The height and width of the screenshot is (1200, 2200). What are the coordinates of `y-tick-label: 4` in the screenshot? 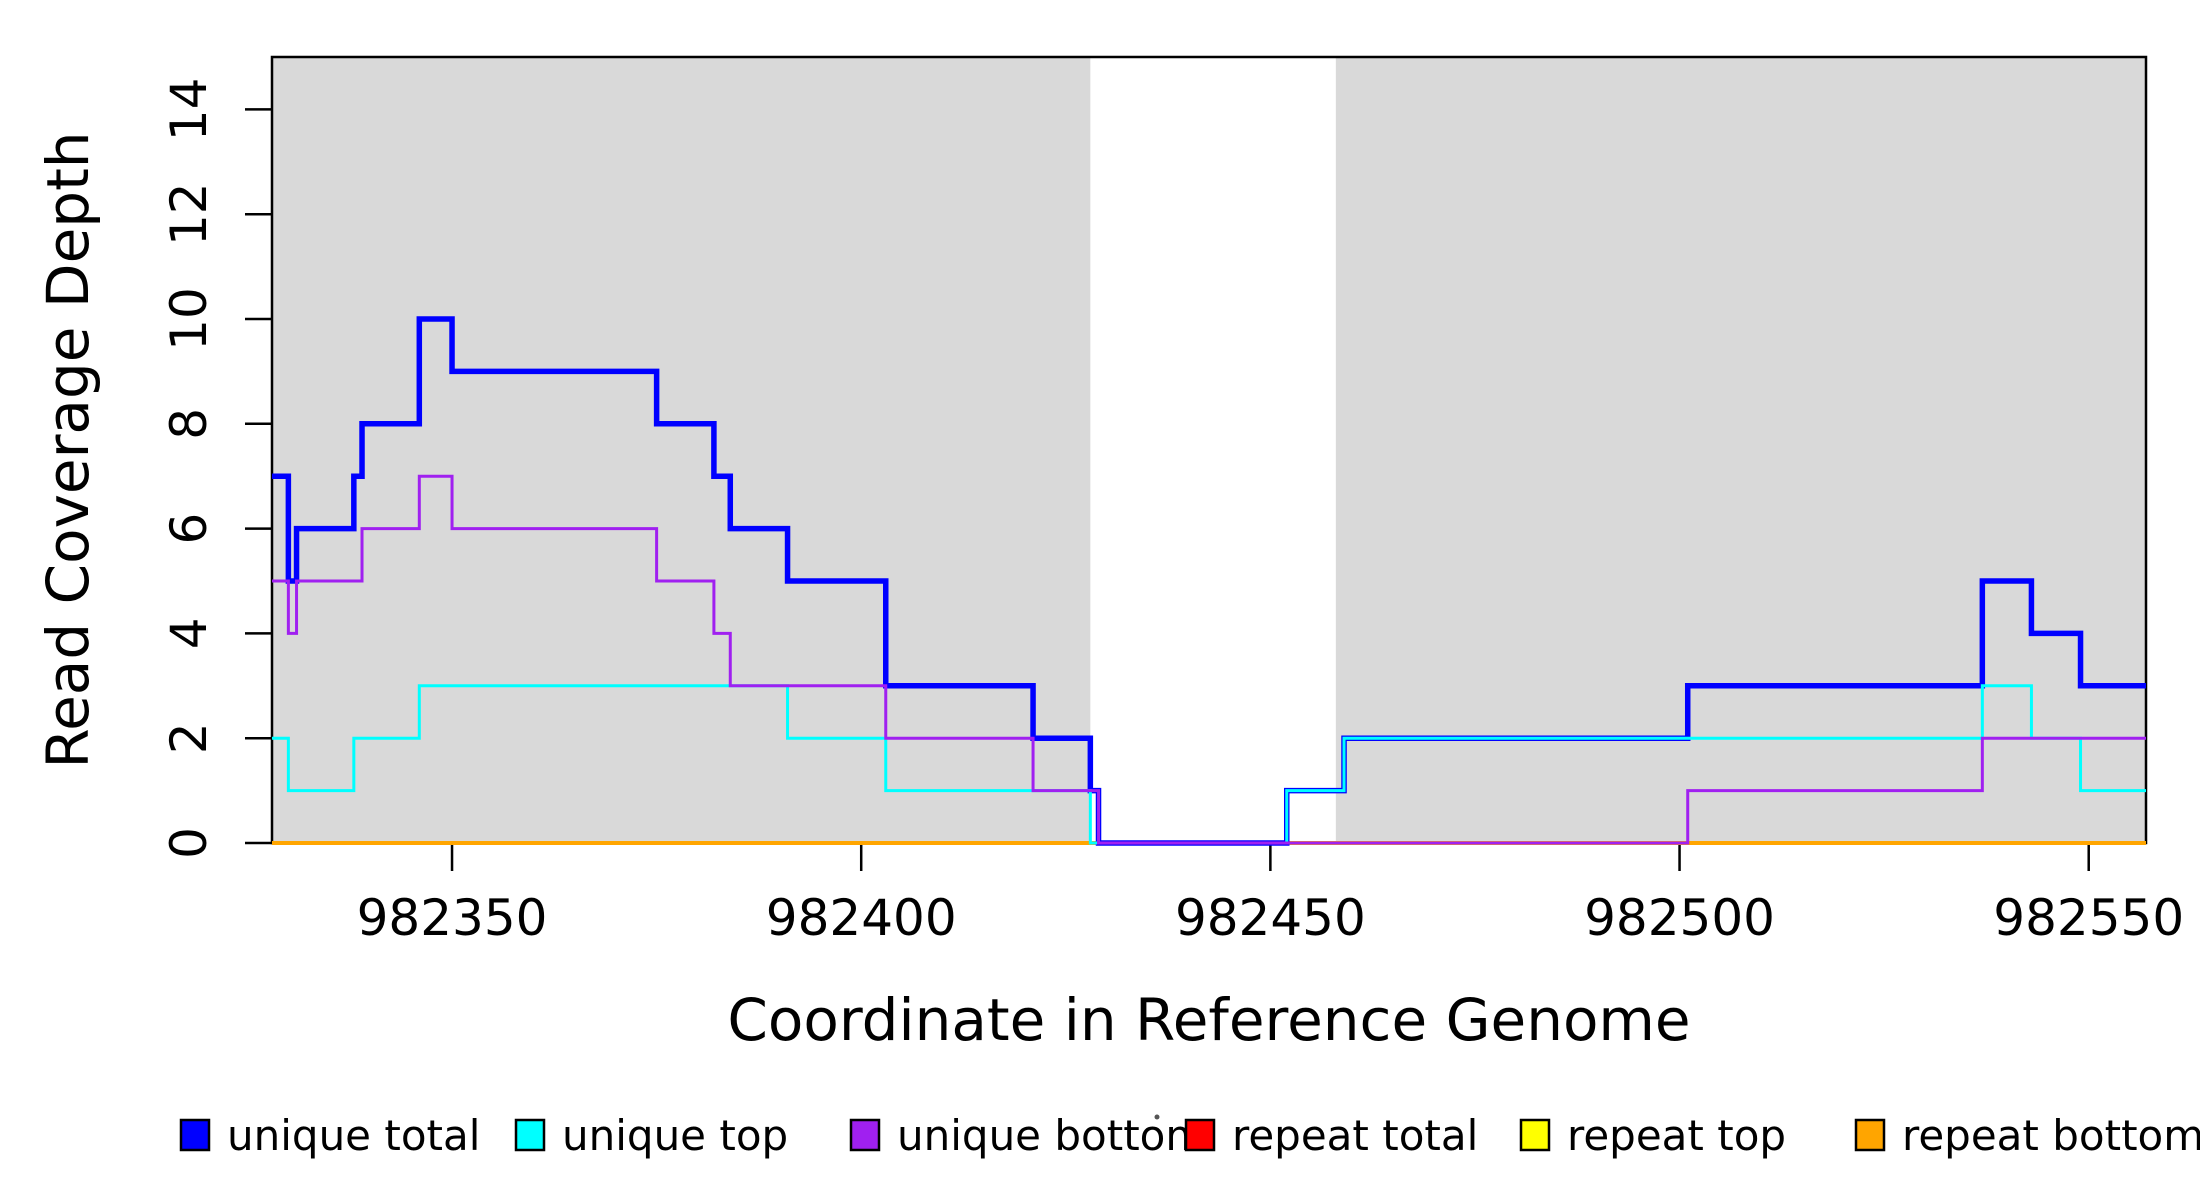 It's located at (189, 633).